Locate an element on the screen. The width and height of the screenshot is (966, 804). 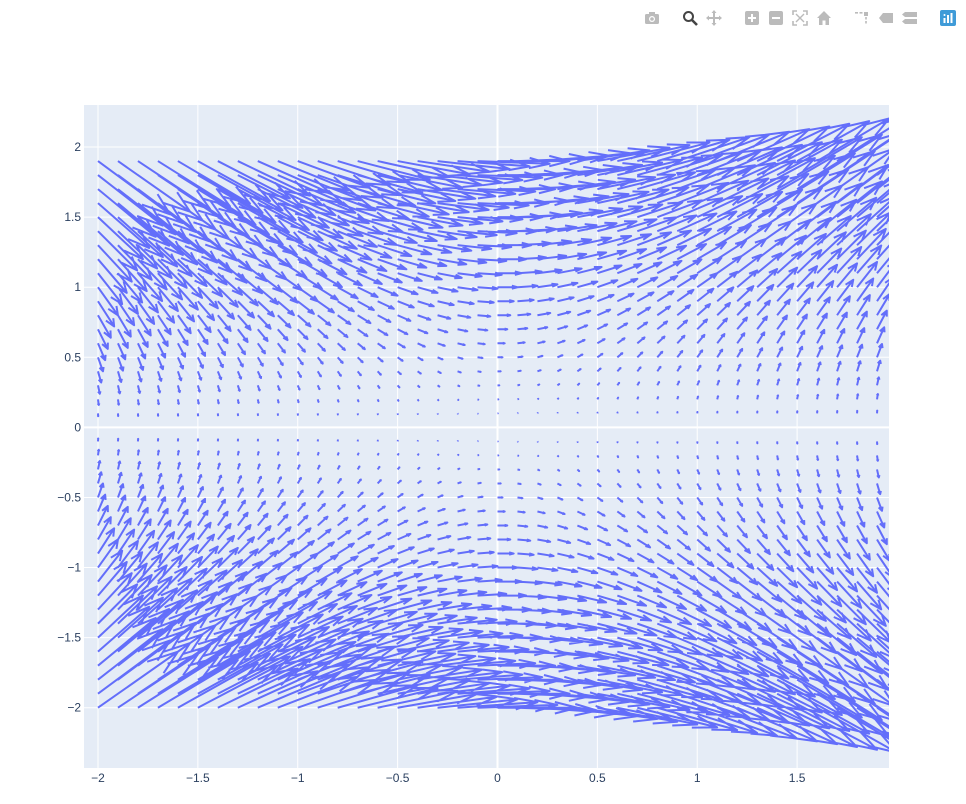
y-tick-label: −1.5 is located at coordinates (69, 638).